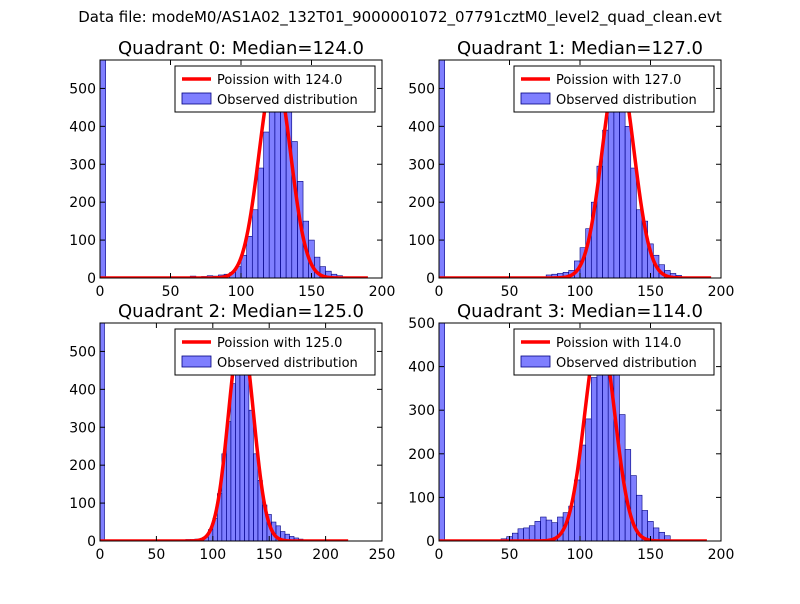 The height and width of the screenshot is (604, 800). What do you see at coordinates (241, 311) in the screenshot?
I see `panel-title: Quadrant 2: Median=125.0` at bounding box center [241, 311].